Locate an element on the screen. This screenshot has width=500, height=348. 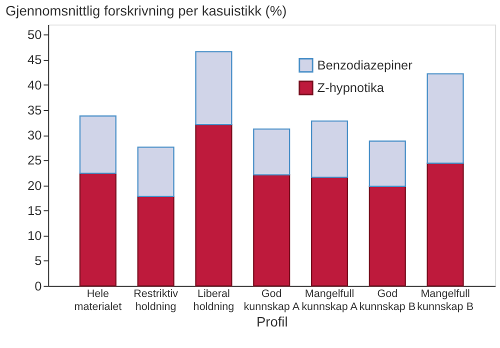
x-tick-label: God kunnskap B is located at coordinates (387, 300).